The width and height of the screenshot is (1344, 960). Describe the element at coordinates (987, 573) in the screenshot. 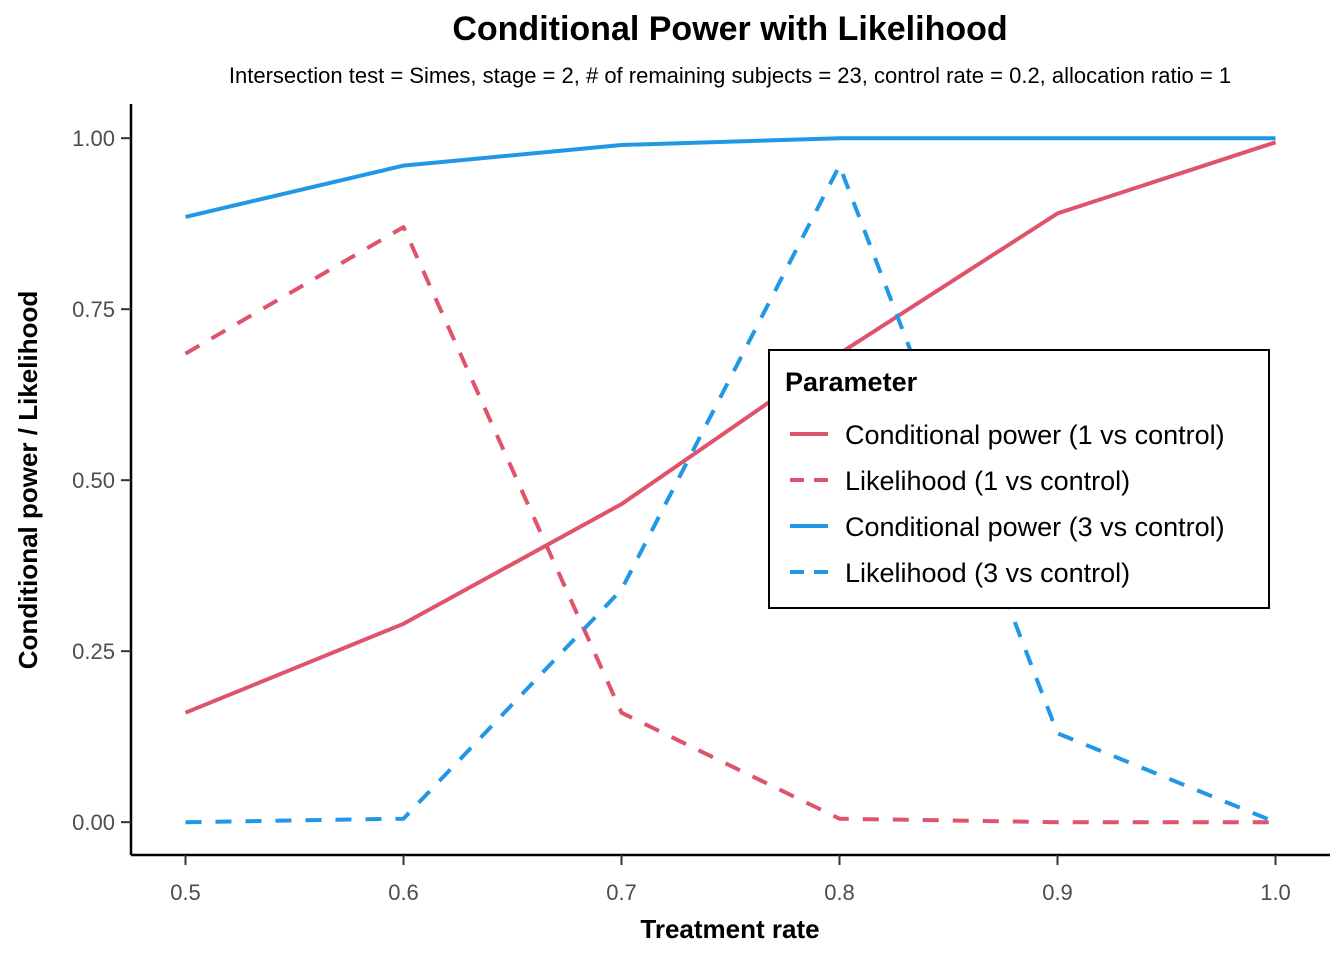

I see `legend-label-4: Likelihood (3 vs control)` at that location.